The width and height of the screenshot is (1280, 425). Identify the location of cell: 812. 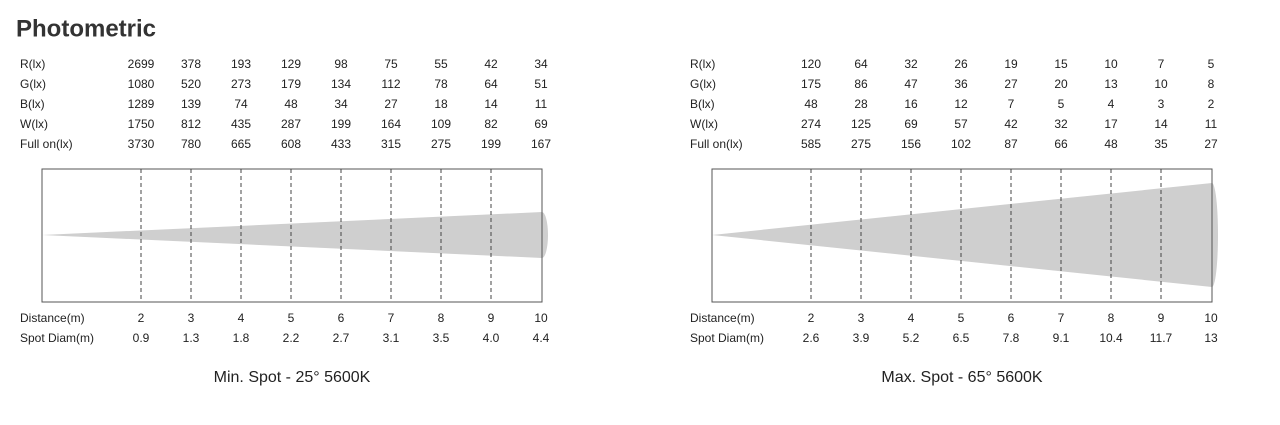
(191, 124).